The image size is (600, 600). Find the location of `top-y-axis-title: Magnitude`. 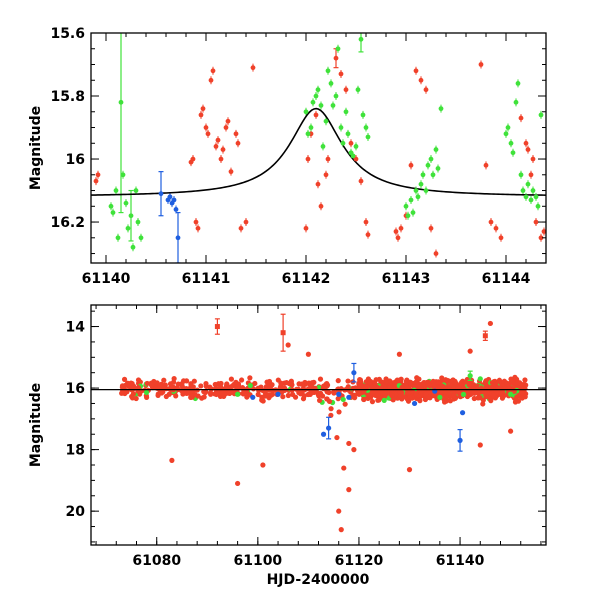

top-y-axis-title: Magnitude is located at coordinates (36, 148).